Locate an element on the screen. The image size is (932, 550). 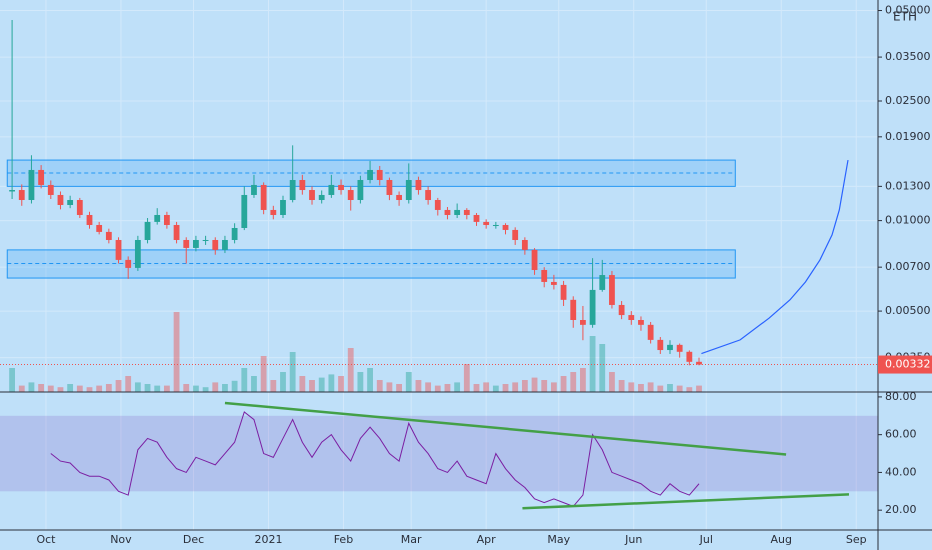
rsi-tick-label: 80.00 is located at coordinates (901, 396).